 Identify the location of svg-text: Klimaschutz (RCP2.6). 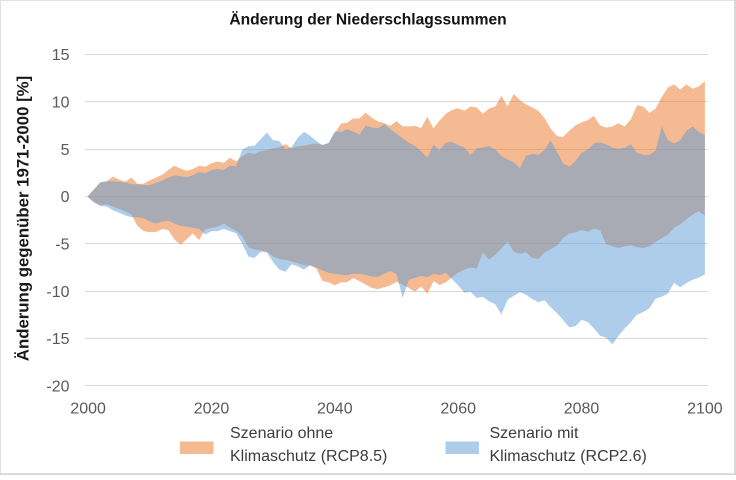
(568, 456).